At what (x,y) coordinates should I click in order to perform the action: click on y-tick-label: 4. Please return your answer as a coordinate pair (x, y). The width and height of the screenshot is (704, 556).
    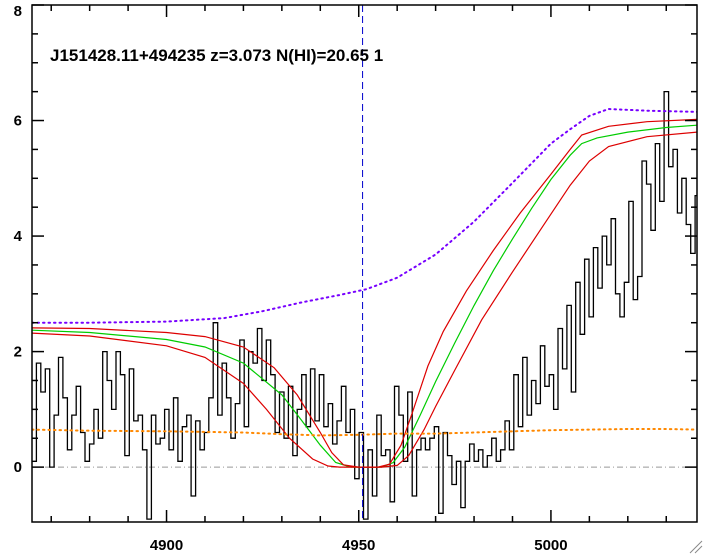
    Looking at the image, I should click on (18, 236).